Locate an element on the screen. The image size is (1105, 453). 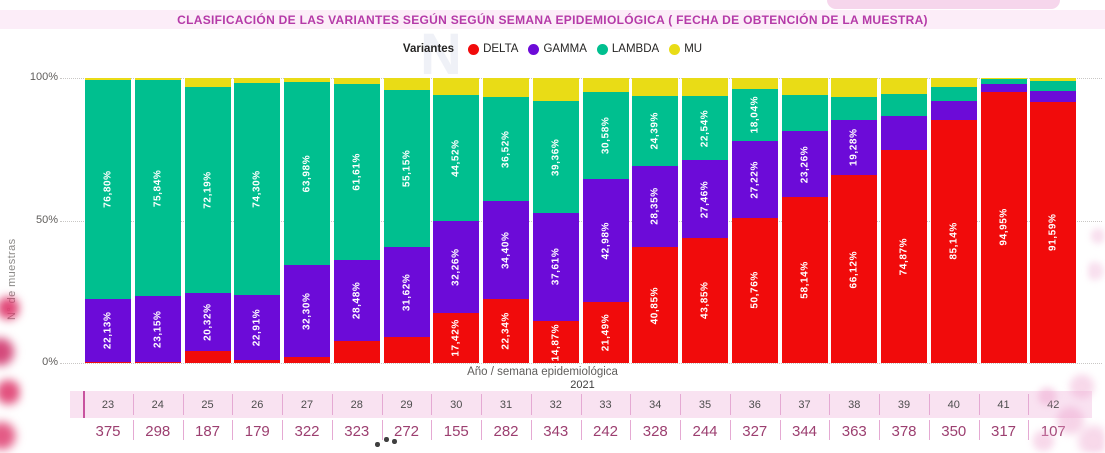
bar-week-36: 50,76% 27,22% 18,04% is located at coordinates (754, 220).